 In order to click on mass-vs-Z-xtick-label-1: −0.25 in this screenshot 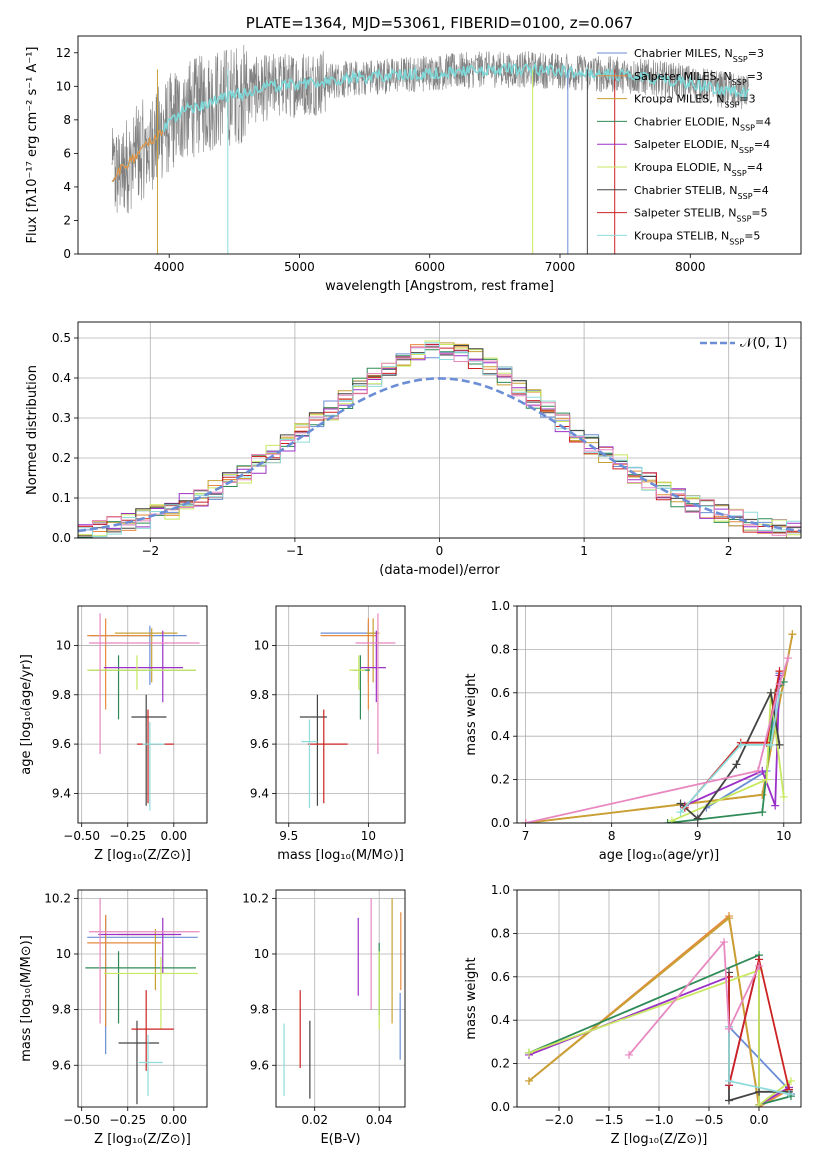, I will do `click(127, 1120)`.